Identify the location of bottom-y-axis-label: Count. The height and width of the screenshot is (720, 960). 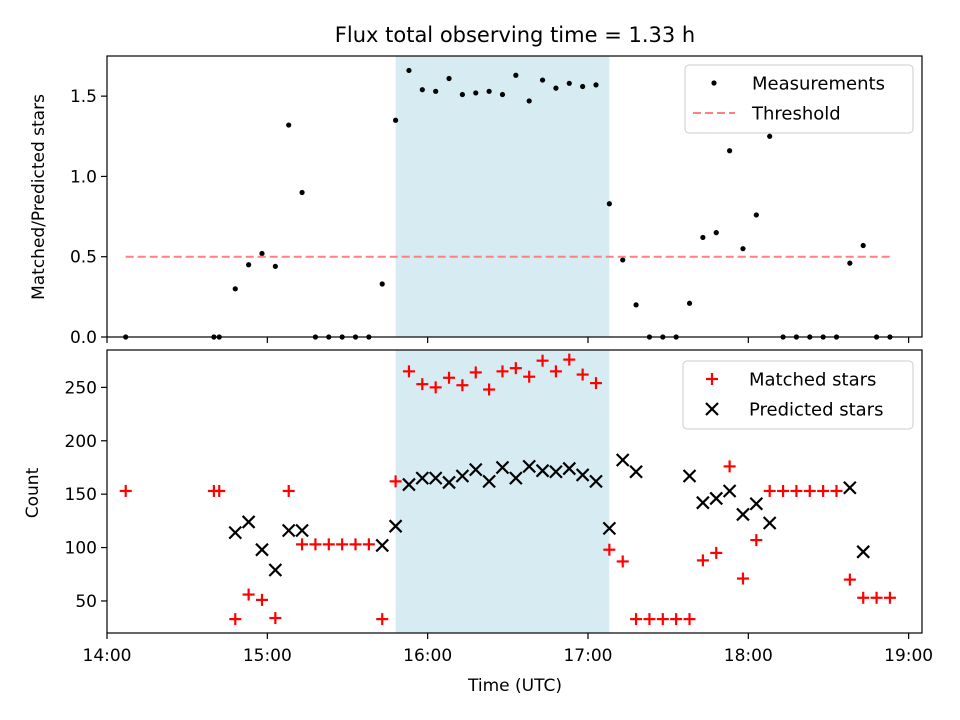
(33, 492).